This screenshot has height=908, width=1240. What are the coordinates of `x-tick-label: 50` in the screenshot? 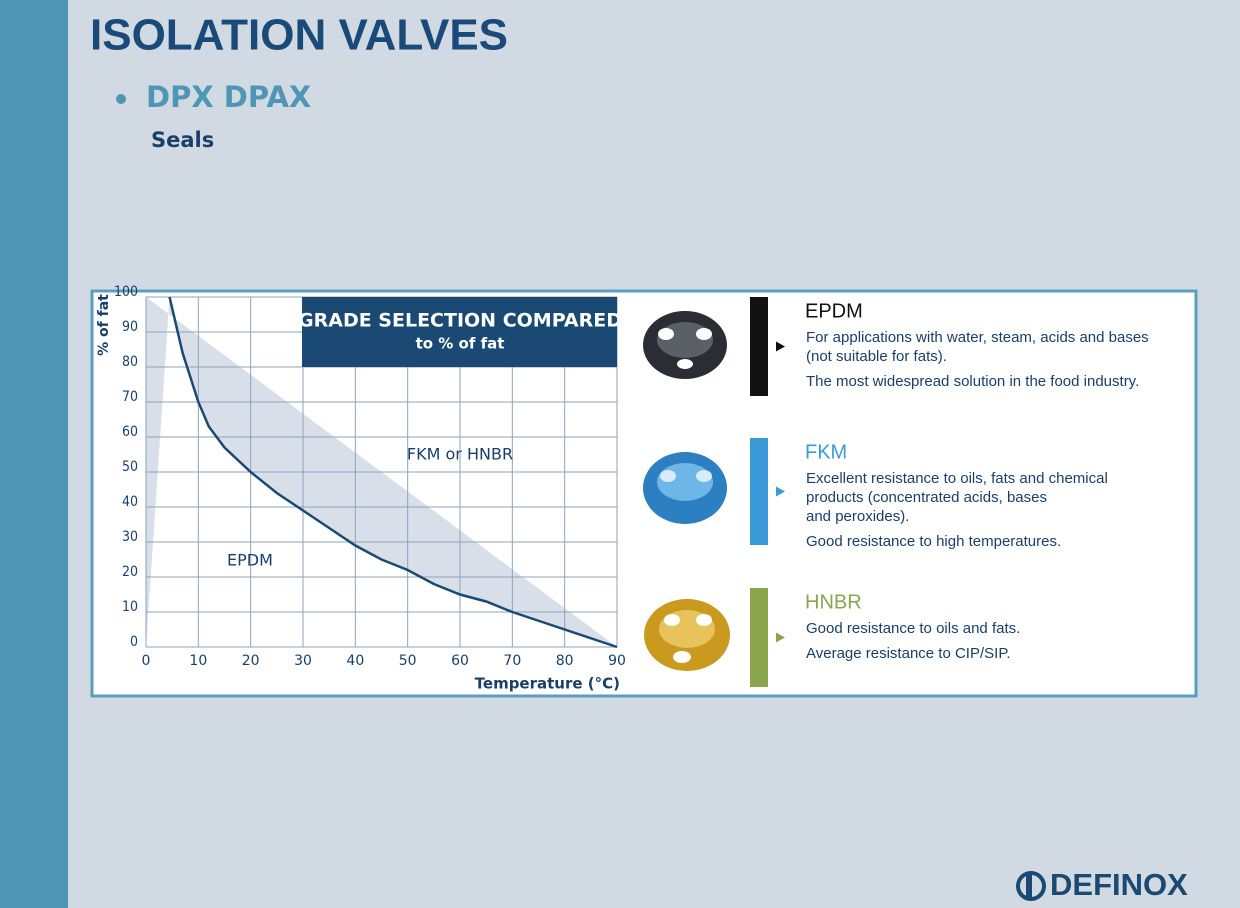 It's located at (408, 661).